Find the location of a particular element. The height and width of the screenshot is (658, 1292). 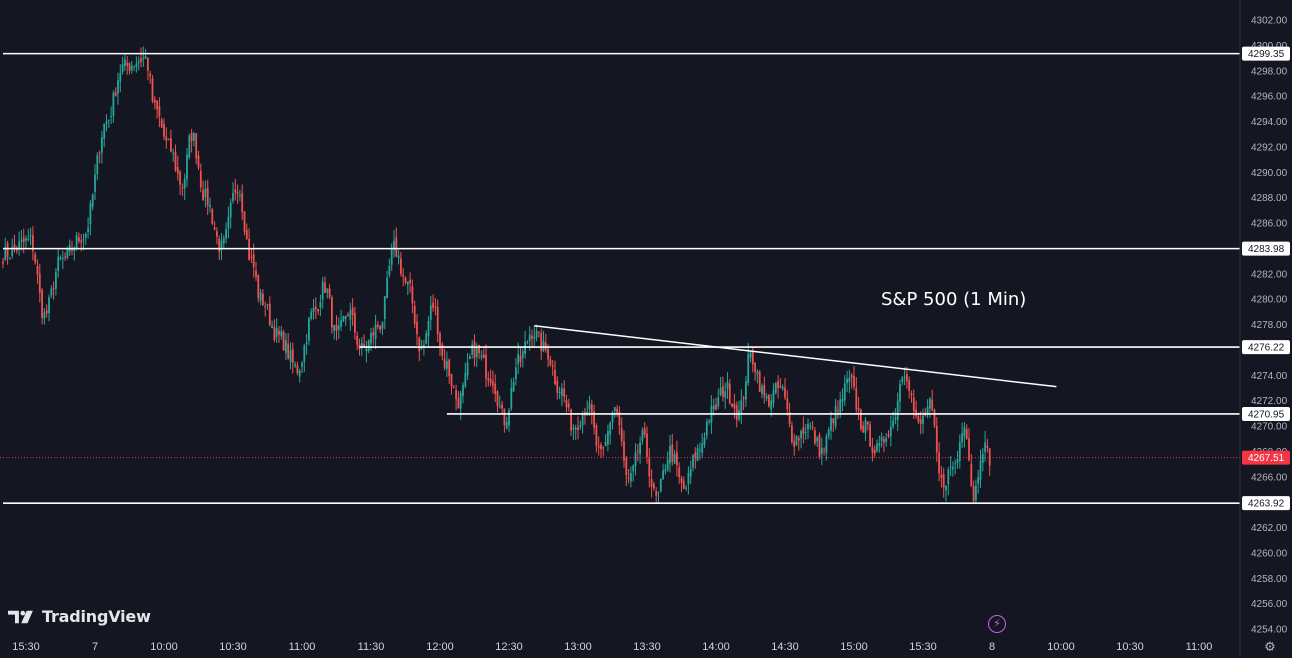

last-price-tag is located at coordinates (1266, 457).